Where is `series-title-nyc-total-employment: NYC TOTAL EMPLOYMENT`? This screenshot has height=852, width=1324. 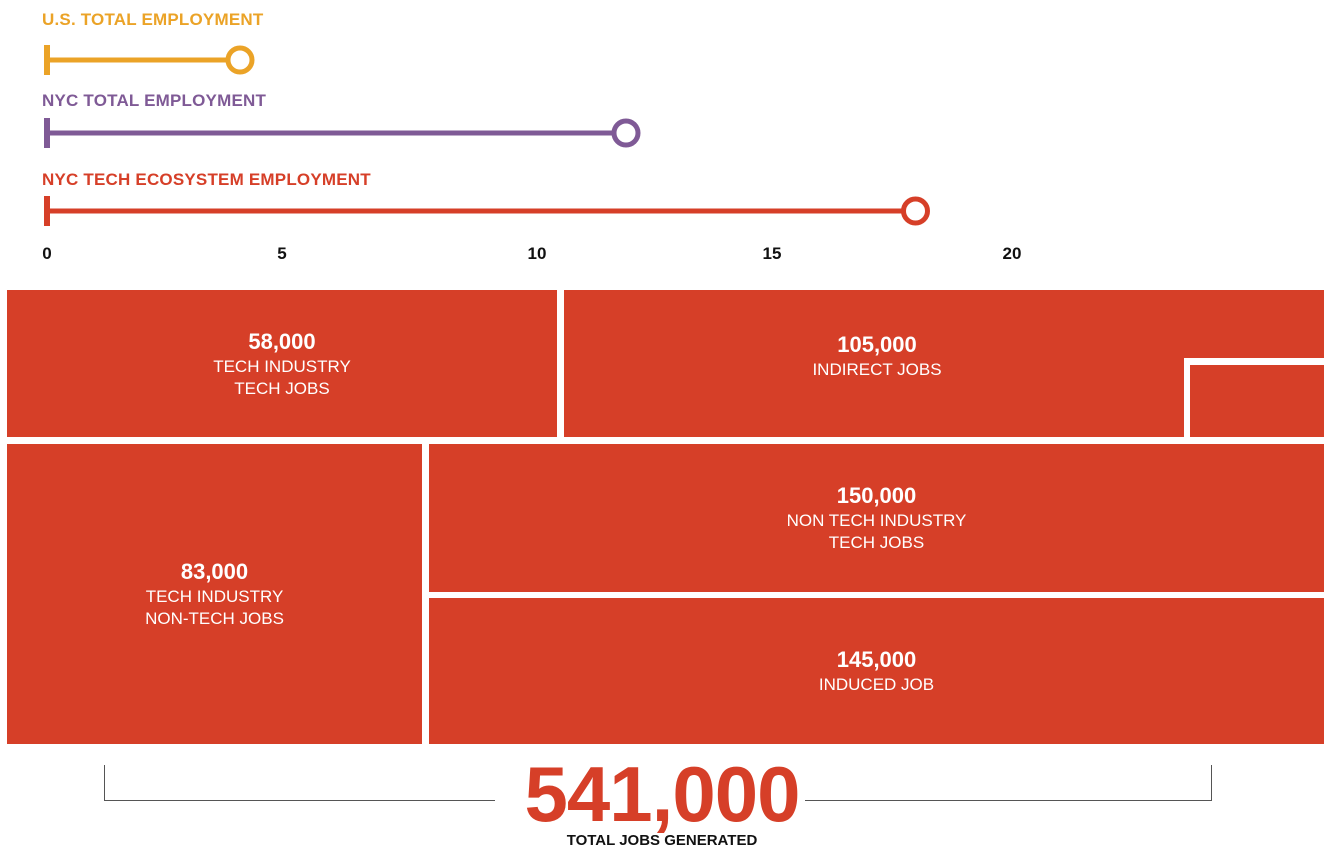 series-title-nyc-total-employment: NYC TOTAL EMPLOYMENT is located at coordinates (154, 100).